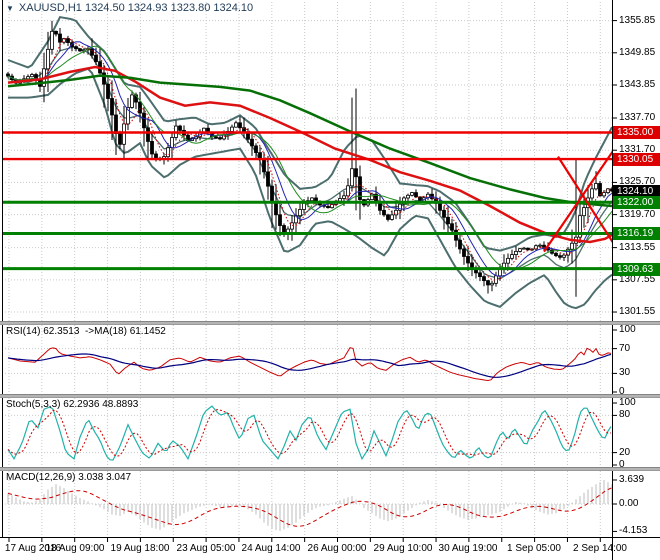 The image size is (660, 560). Describe the element at coordinates (75, 548) in the screenshot. I see `time-axis-label: 18 Aug 09:00` at that location.